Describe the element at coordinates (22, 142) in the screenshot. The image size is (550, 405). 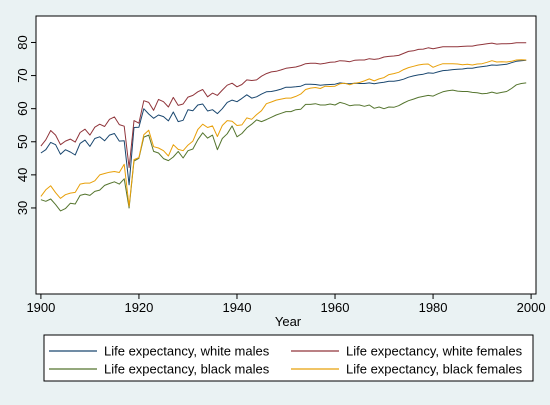
I see `y-tick-label: 50` at that location.